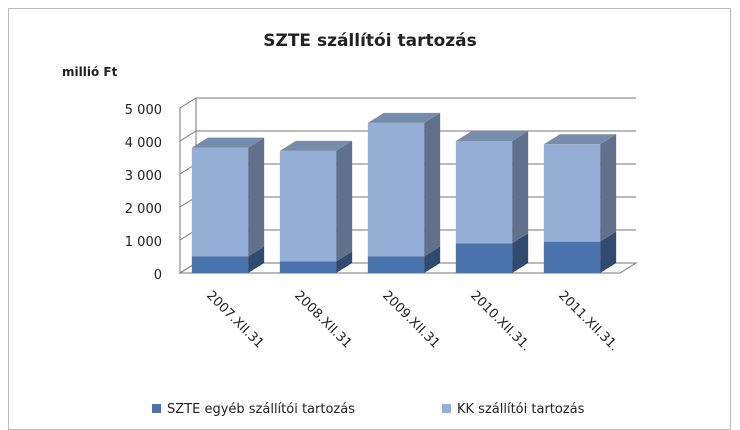  I want to click on x-tick-label: 2007.XII.31, so click(234, 319).